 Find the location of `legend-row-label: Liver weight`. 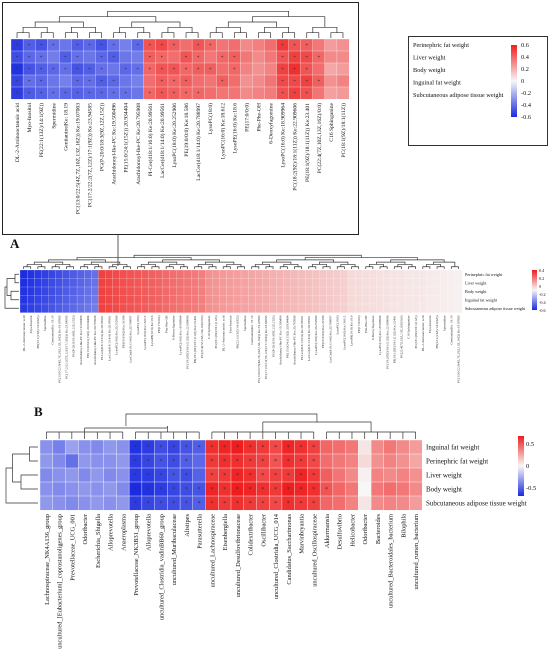

legend-row-label: Liver weight is located at coordinates (429, 58).